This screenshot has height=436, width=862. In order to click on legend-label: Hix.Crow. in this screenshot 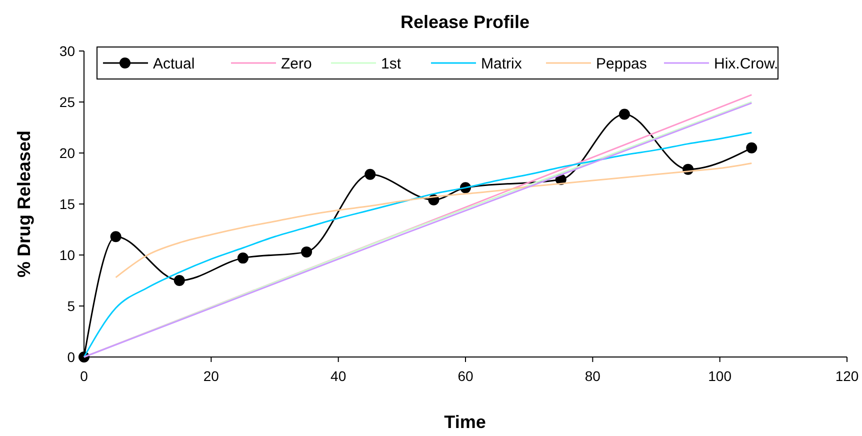, I will do `click(746, 63)`.